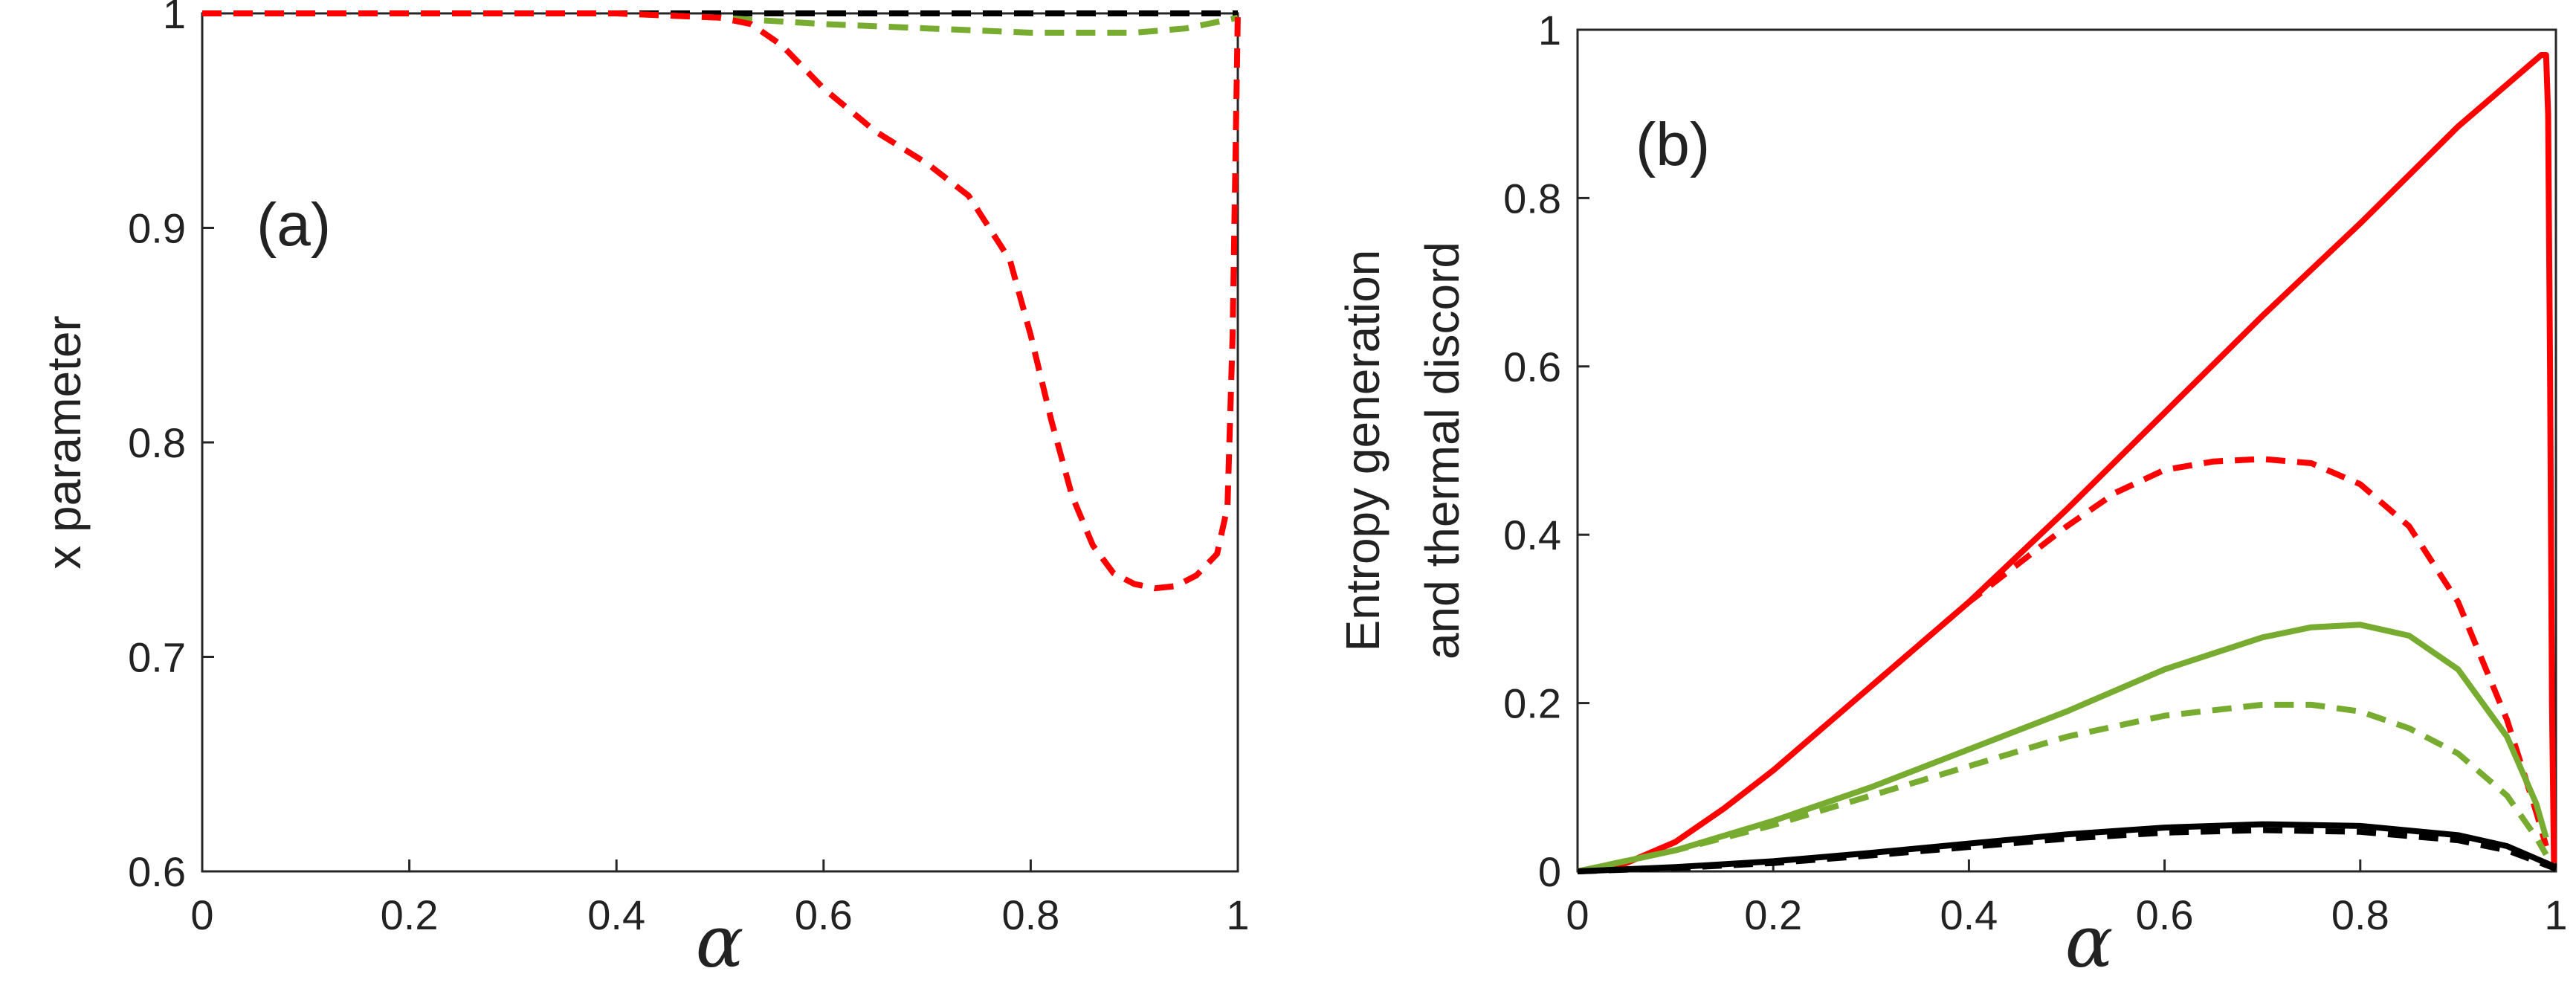  I want to click on series-line-a-green-dashed, so click(720, 23).